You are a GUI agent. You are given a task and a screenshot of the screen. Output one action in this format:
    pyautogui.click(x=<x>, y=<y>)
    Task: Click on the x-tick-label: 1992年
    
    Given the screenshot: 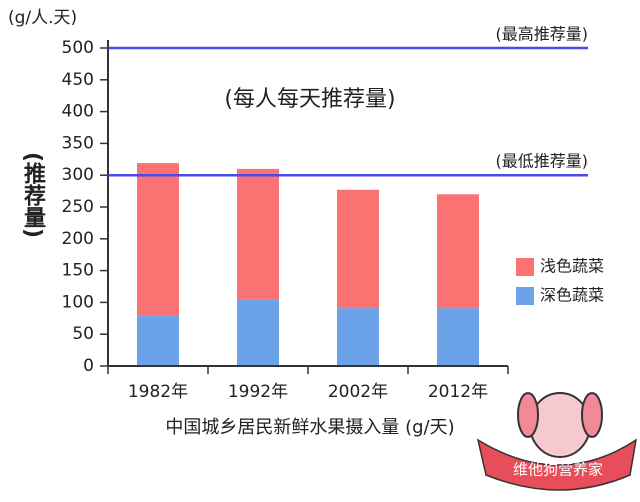 What is the action you would take?
    pyautogui.click(x=258, y=392)
    